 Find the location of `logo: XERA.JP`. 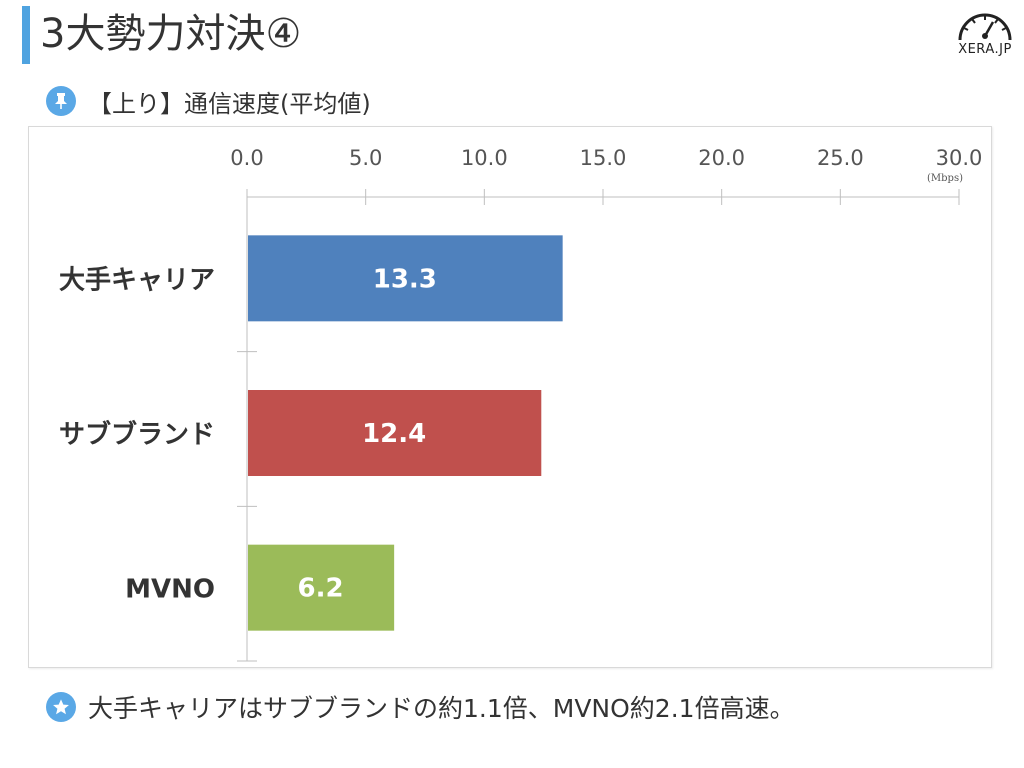

logo: XERA.JP is located at coordinates (985, 36).